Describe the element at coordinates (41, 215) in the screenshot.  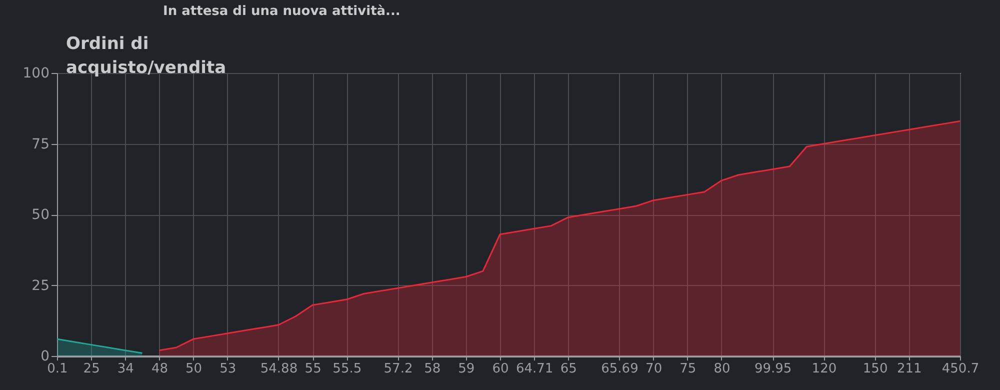
I see `y-tick-label: 50` at that location.